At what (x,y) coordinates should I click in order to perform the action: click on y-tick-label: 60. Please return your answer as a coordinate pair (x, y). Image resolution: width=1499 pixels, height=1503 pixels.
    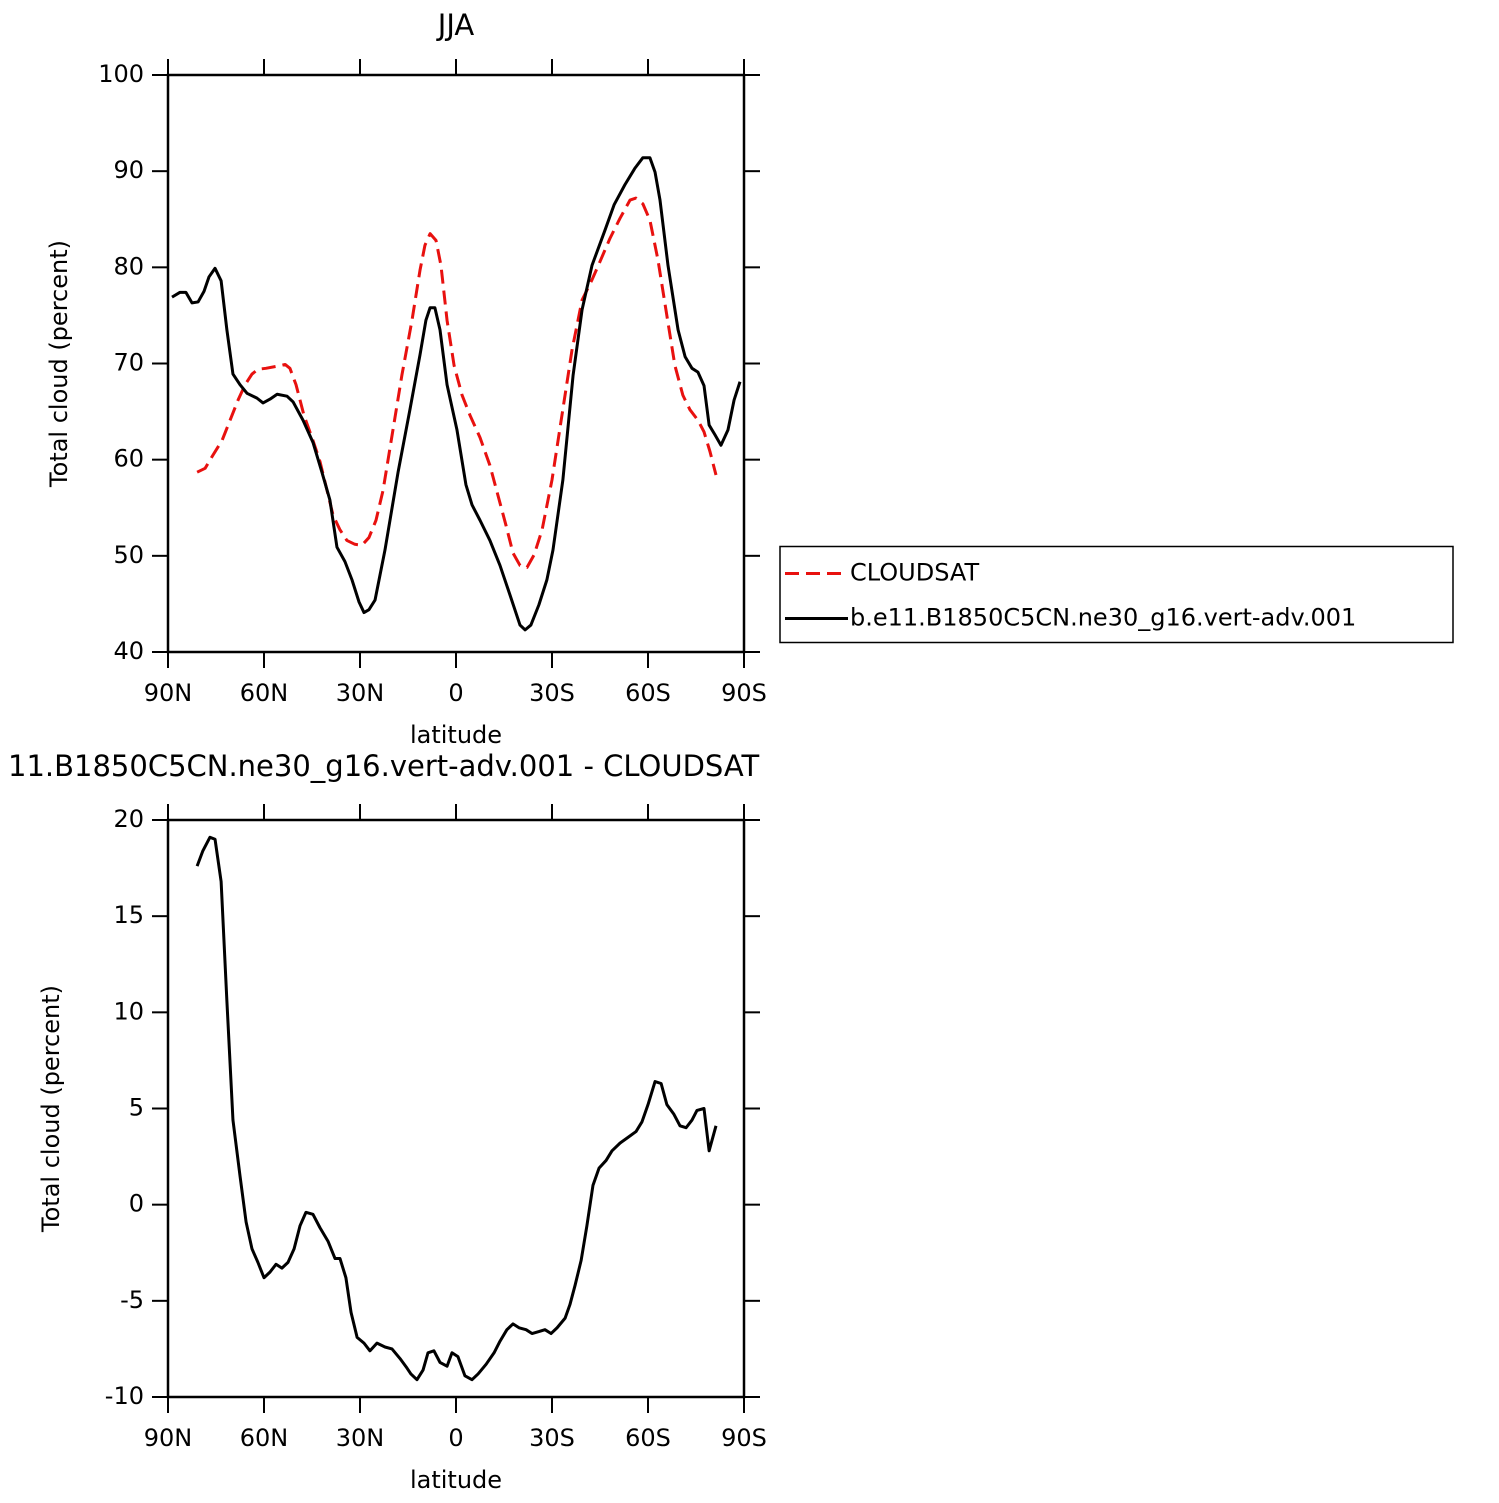
    Looking at the image, I should click on (128, 459).